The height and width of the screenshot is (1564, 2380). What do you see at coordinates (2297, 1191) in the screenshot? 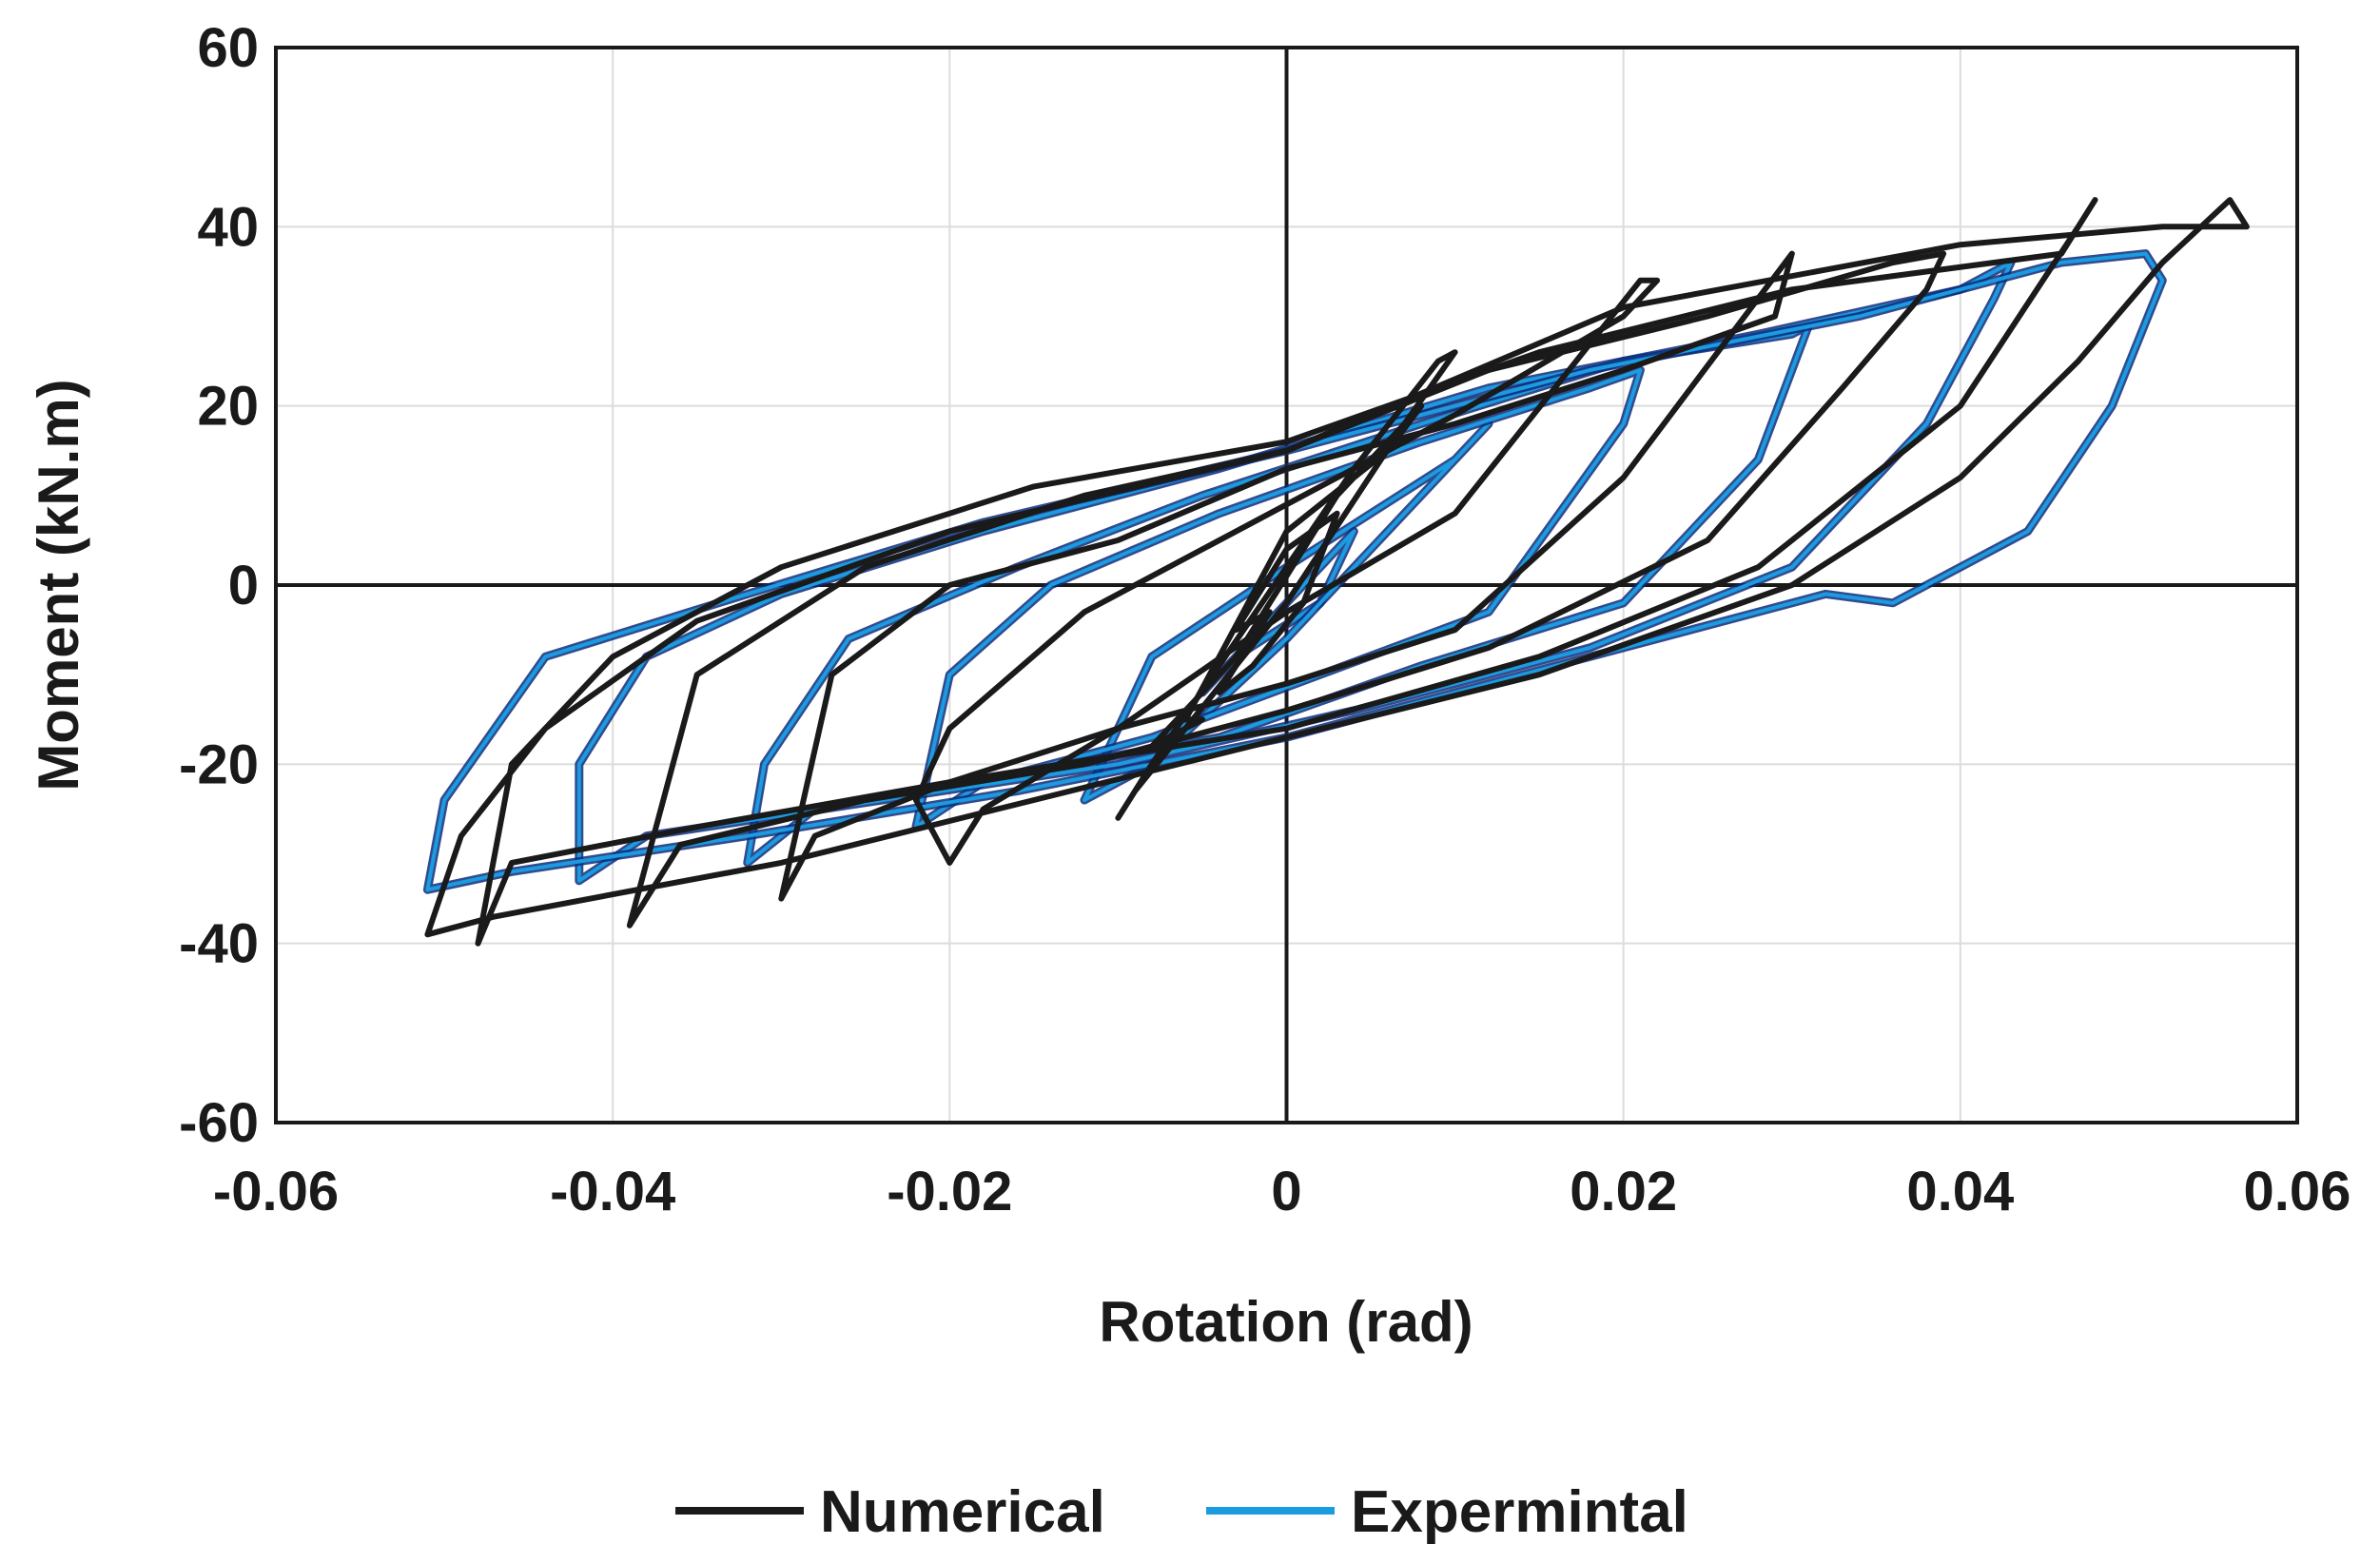
I see `x-tick-label: 0.06` at bounding box center [2297, 1191].